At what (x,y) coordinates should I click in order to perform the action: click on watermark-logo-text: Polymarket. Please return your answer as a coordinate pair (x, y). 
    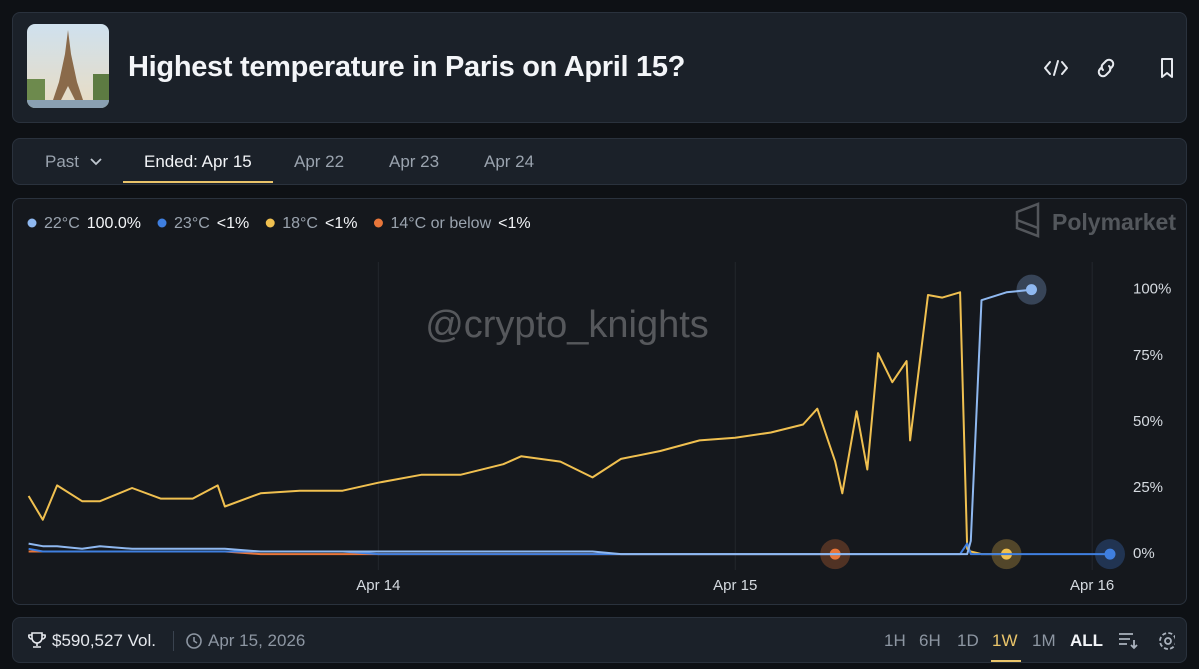
    Looking at the image, I should click on (1114, 222).